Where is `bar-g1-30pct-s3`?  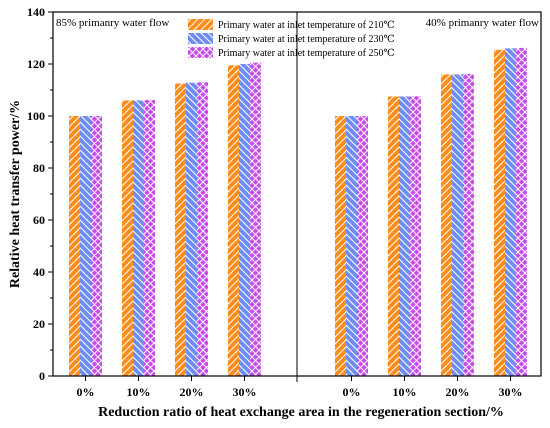
bar-g1-30pct-s3 is located at coordinates (255, 219).